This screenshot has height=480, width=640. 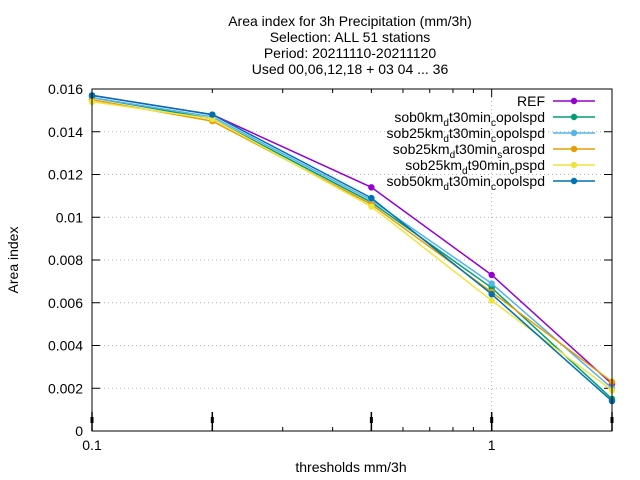 I want to click on legend-entry: sob25kmdt30minsarospd, so click(x=494, y=151).